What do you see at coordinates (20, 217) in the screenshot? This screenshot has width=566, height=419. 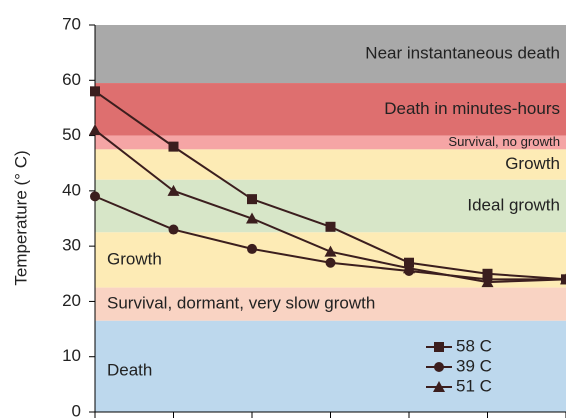 I see `y-axis-label: Temperature (° C)` at bounding box center [20, 217].